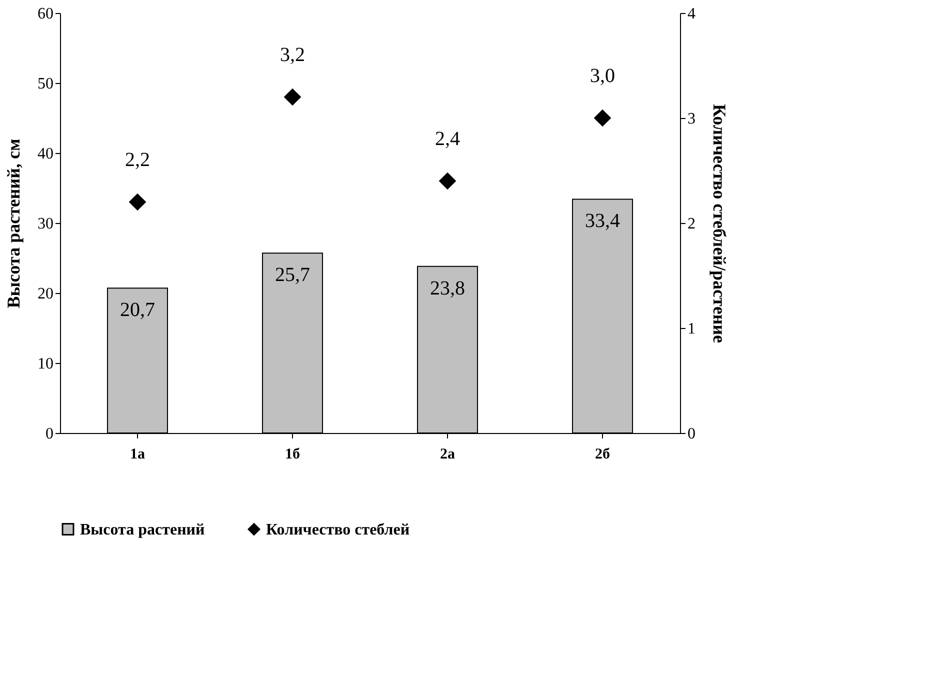 Image resolution: width=944 pixels, height=686 pixels. Describe the element at coordinates (720, 224) in the screenshot. I see `y2-axis-title: Количество стеблей/растение` at that location.